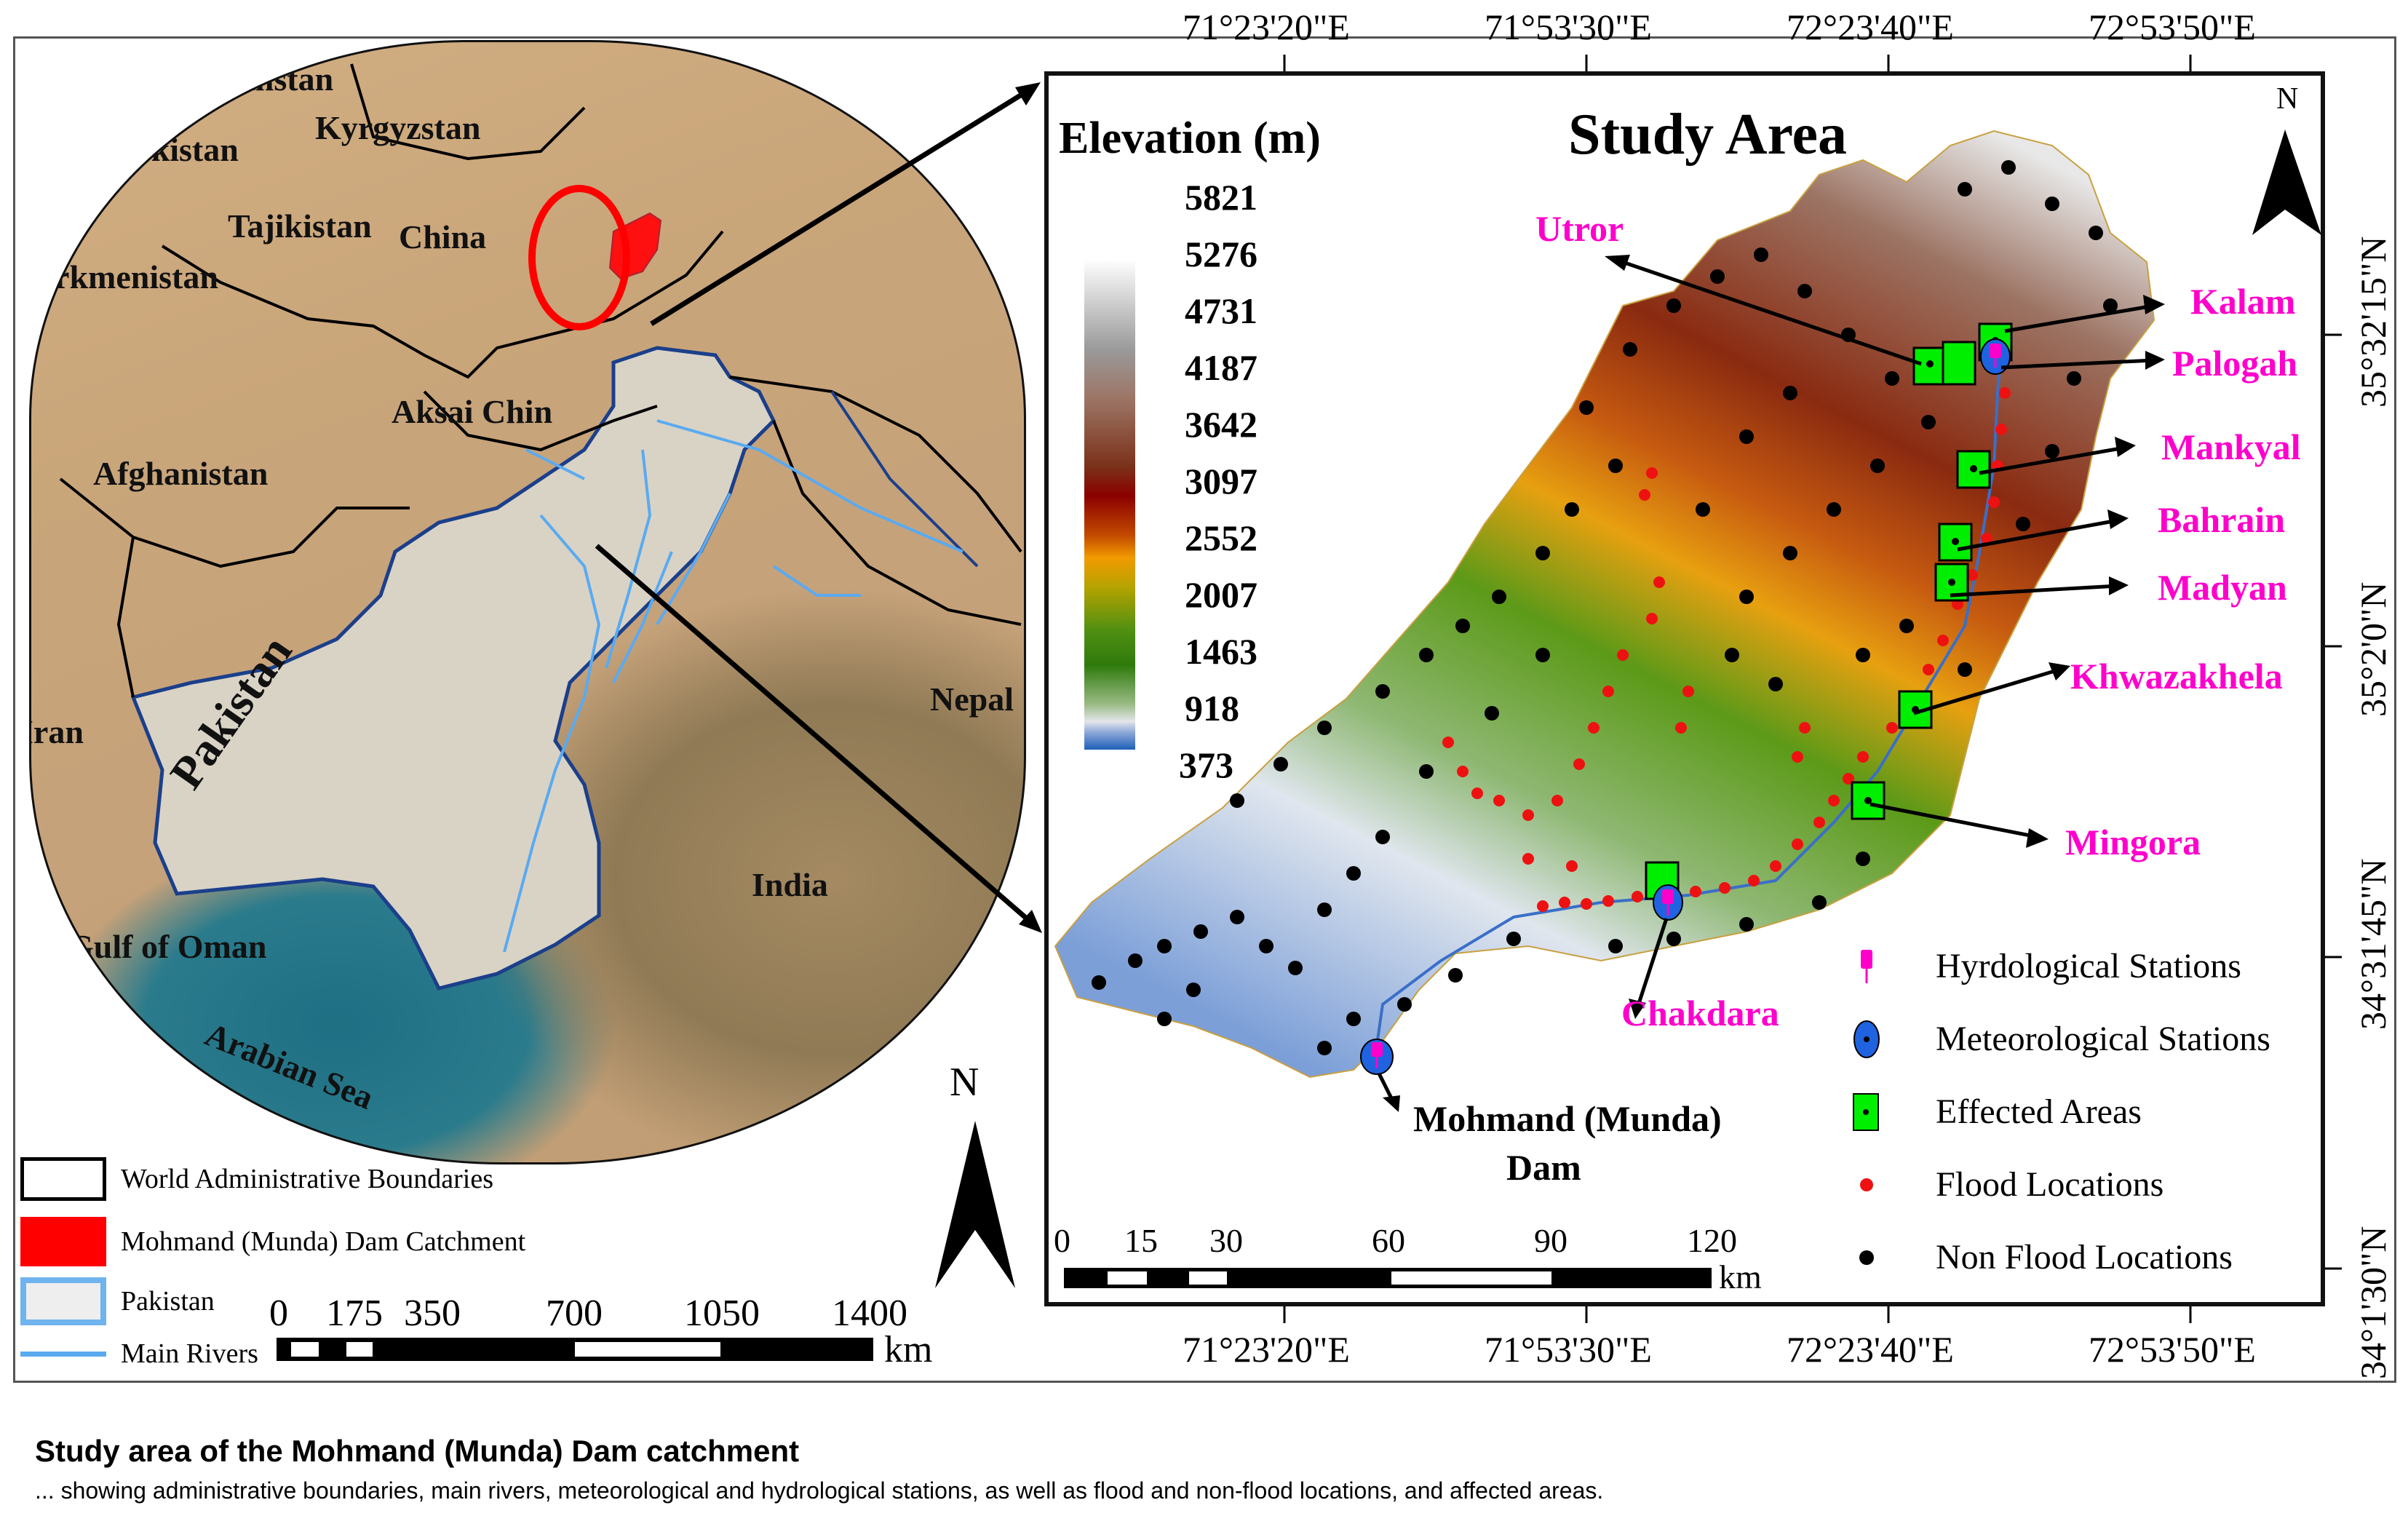 The height and width of the screenshot is (1516, 2408). What do you see at coordinates (1867, 1039) in the screenshot?
I see `blue-circle-icon` at bounding box center [1867, 1039].